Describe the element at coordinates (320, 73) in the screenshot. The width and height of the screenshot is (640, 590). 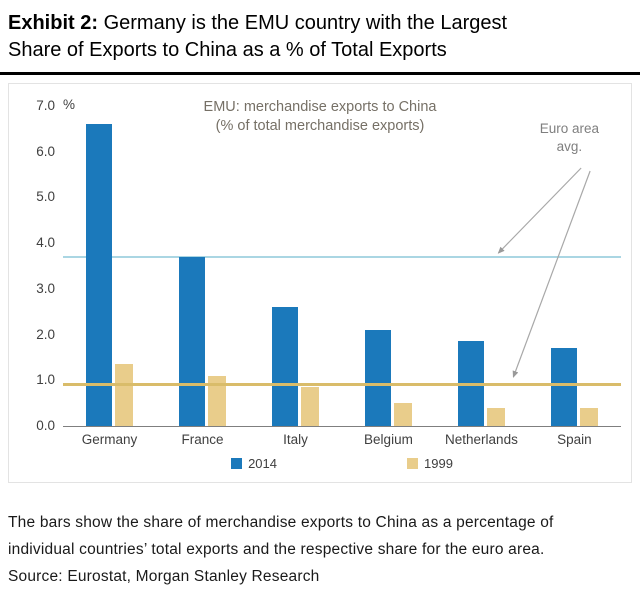
I see `title-divider` at that location.